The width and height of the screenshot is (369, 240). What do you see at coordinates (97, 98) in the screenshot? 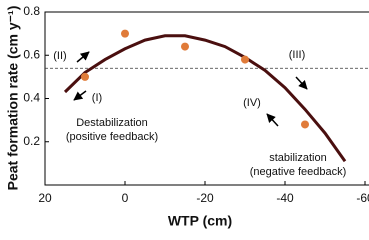
I see `annotation: (I)` at bounding box center [97, 98].